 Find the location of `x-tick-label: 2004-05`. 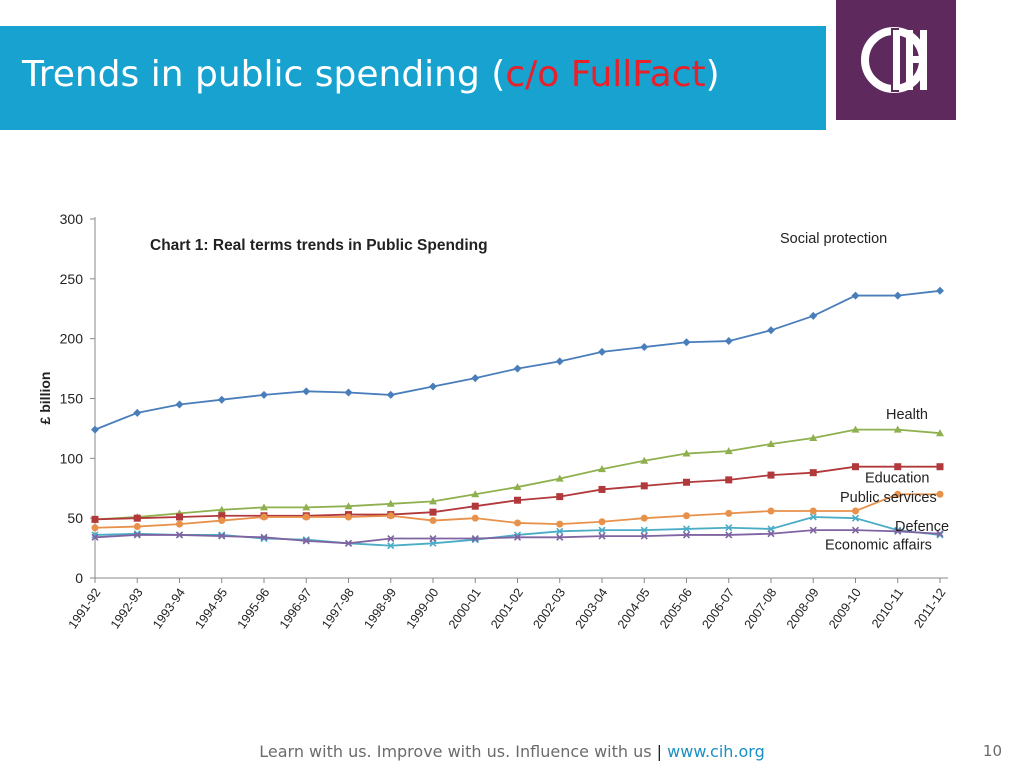

x-tick-label: 2004-05 is located at coordinates (634, 609).